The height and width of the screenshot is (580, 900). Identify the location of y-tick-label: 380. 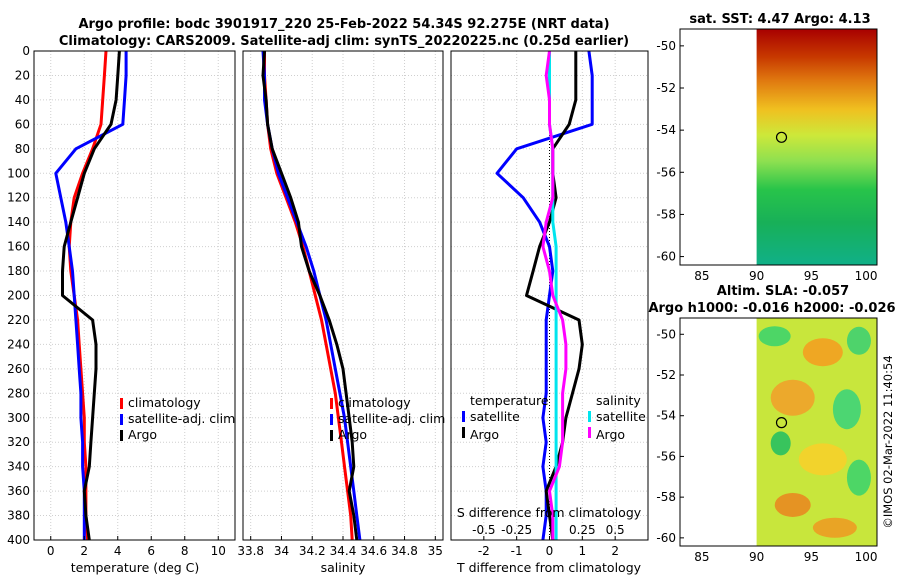
(18, 516).